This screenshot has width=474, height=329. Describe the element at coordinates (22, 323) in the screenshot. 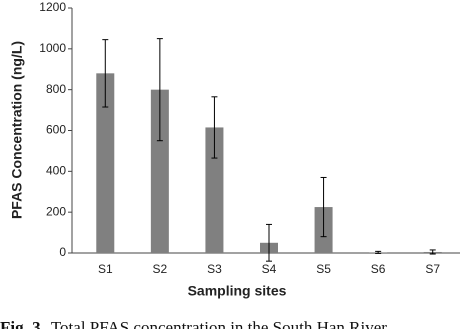

I see `caption-label: Fig. 3.` at that location.